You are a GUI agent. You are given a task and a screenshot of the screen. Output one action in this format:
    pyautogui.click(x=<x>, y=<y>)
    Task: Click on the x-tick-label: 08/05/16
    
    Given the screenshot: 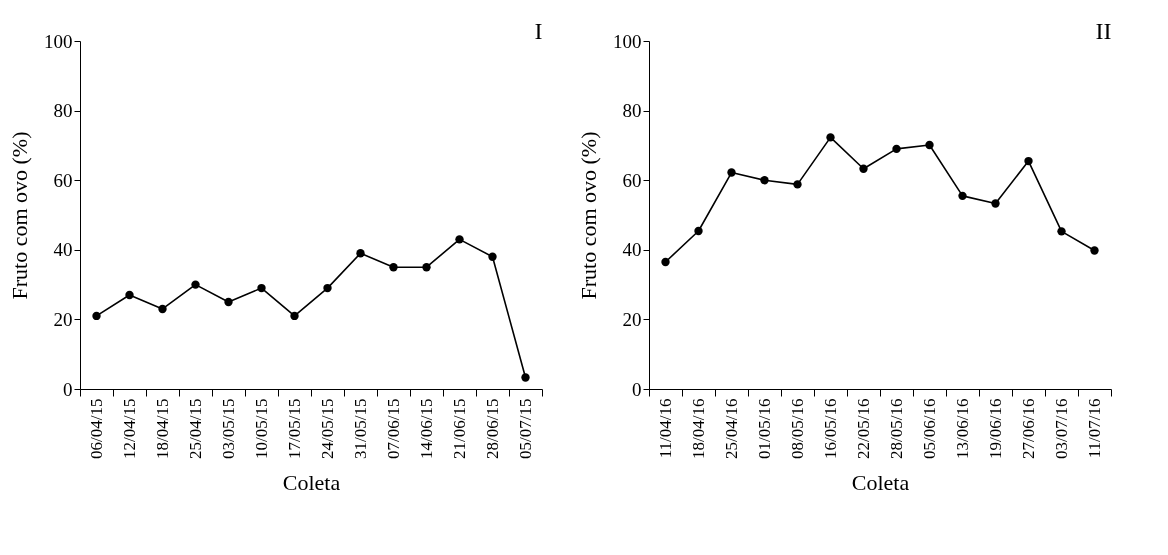 What is the action you would take?
    pyautogui.click(x=797, y=428)
    